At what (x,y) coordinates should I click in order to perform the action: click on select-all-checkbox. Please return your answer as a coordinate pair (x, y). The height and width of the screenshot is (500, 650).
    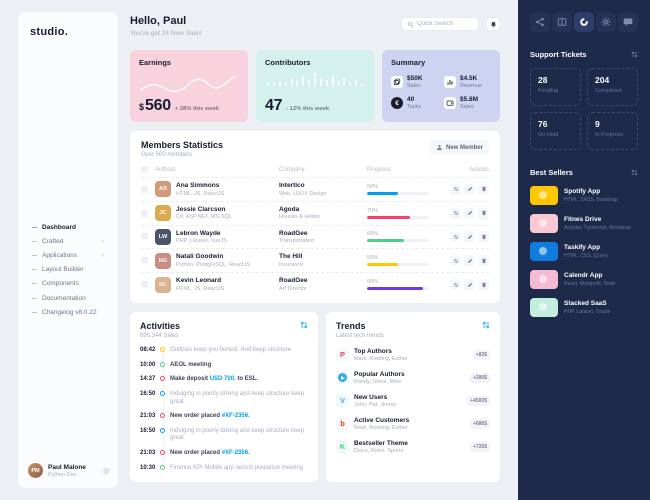
    Looking at the image, I should click on (144, 169).